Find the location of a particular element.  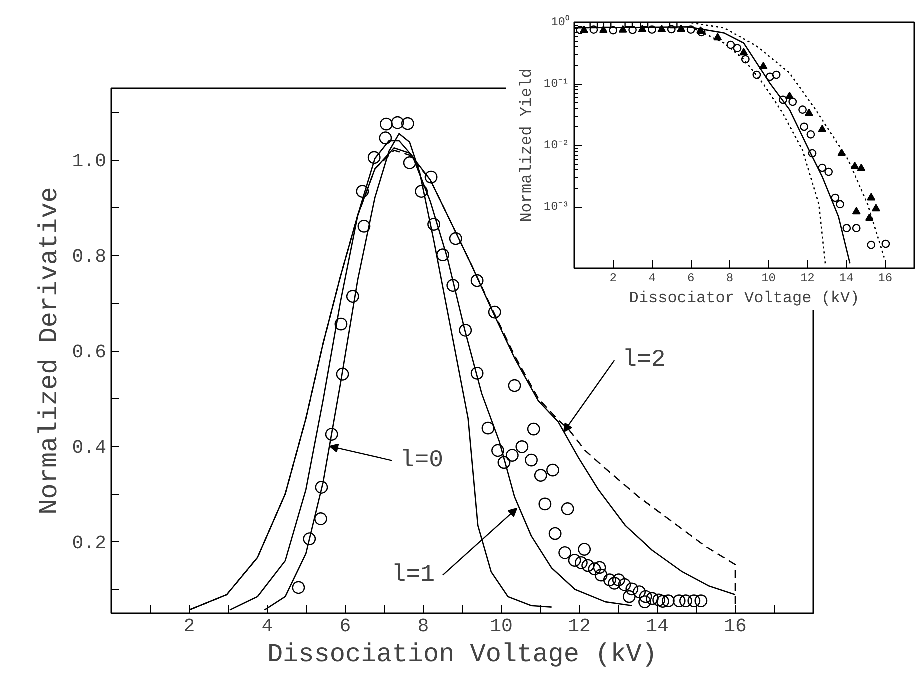

y-tick-label: 1.0 is located at coordinates (89, 161).